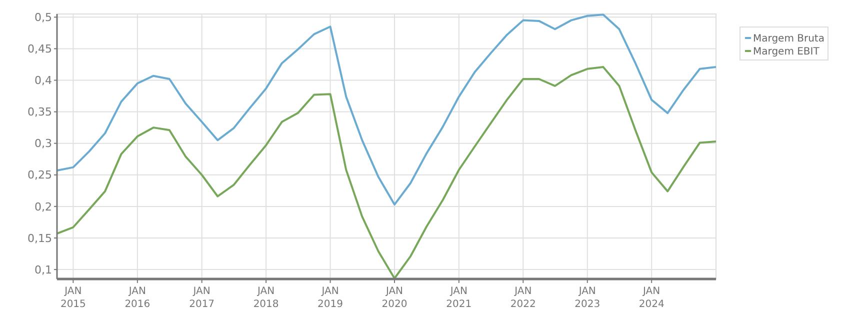  I want to click on y-tick-label: 0,4, so click(43, 81).